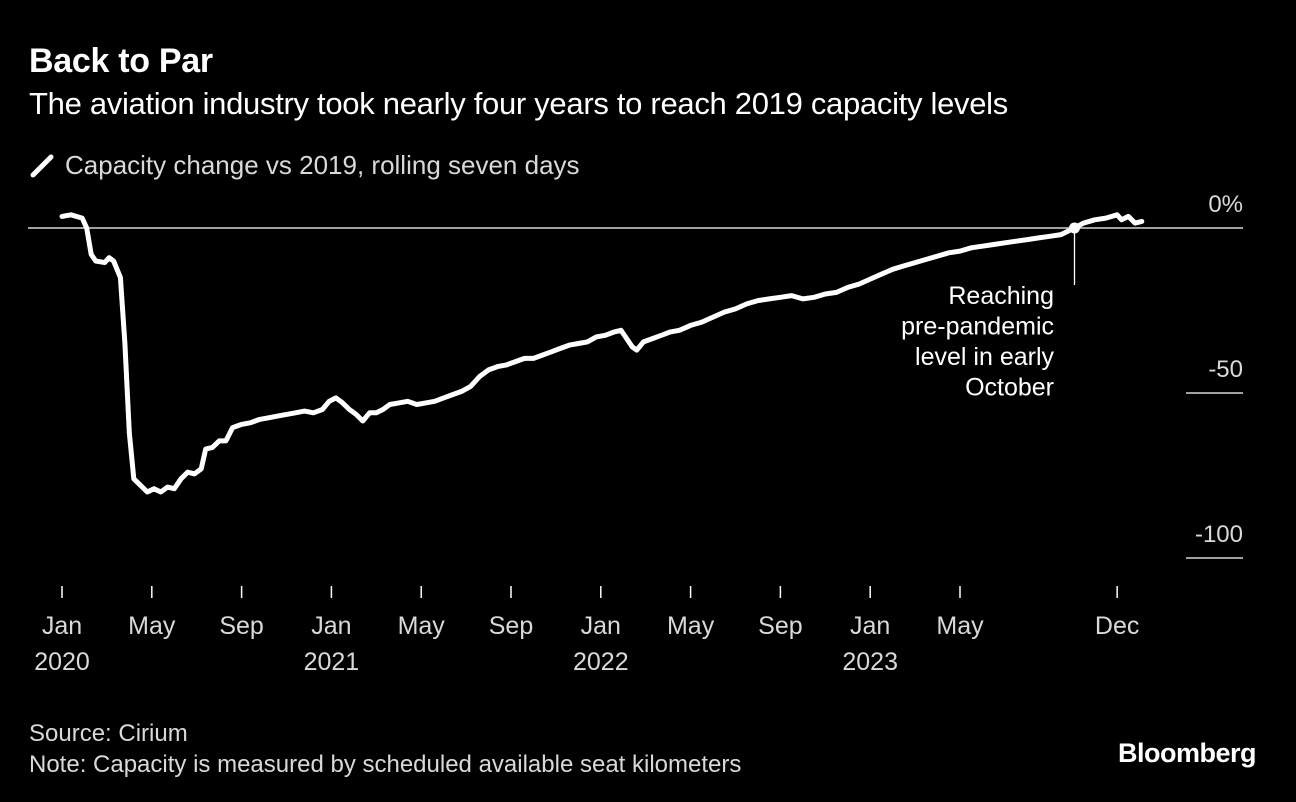 The width and height of the screenshot is (1296, 802). Describe the element at coordinates (42, 165) in the screenshot. I see `legend-line-icon` at that location.